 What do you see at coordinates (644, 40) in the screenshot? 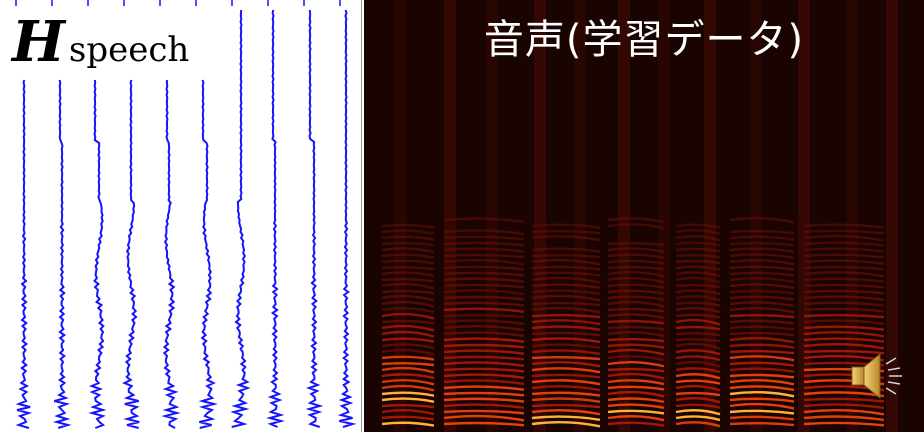
I see `spectrogram-title: 音声(学習データ)` at bounding box center [644, 40].